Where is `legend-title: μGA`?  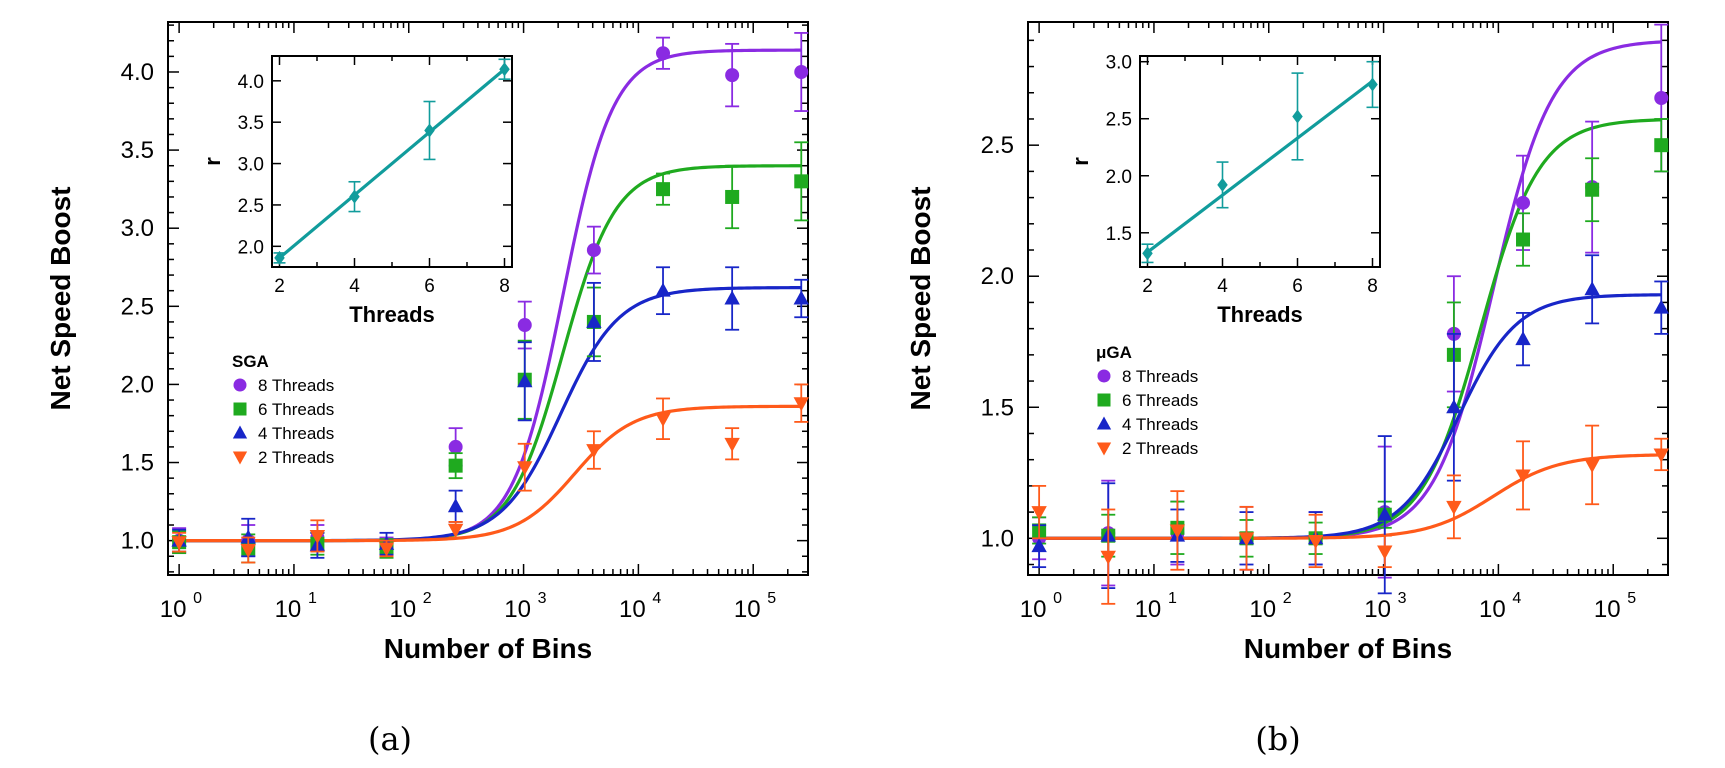
legend-title: μGA is located at coordinates (1114, 352).